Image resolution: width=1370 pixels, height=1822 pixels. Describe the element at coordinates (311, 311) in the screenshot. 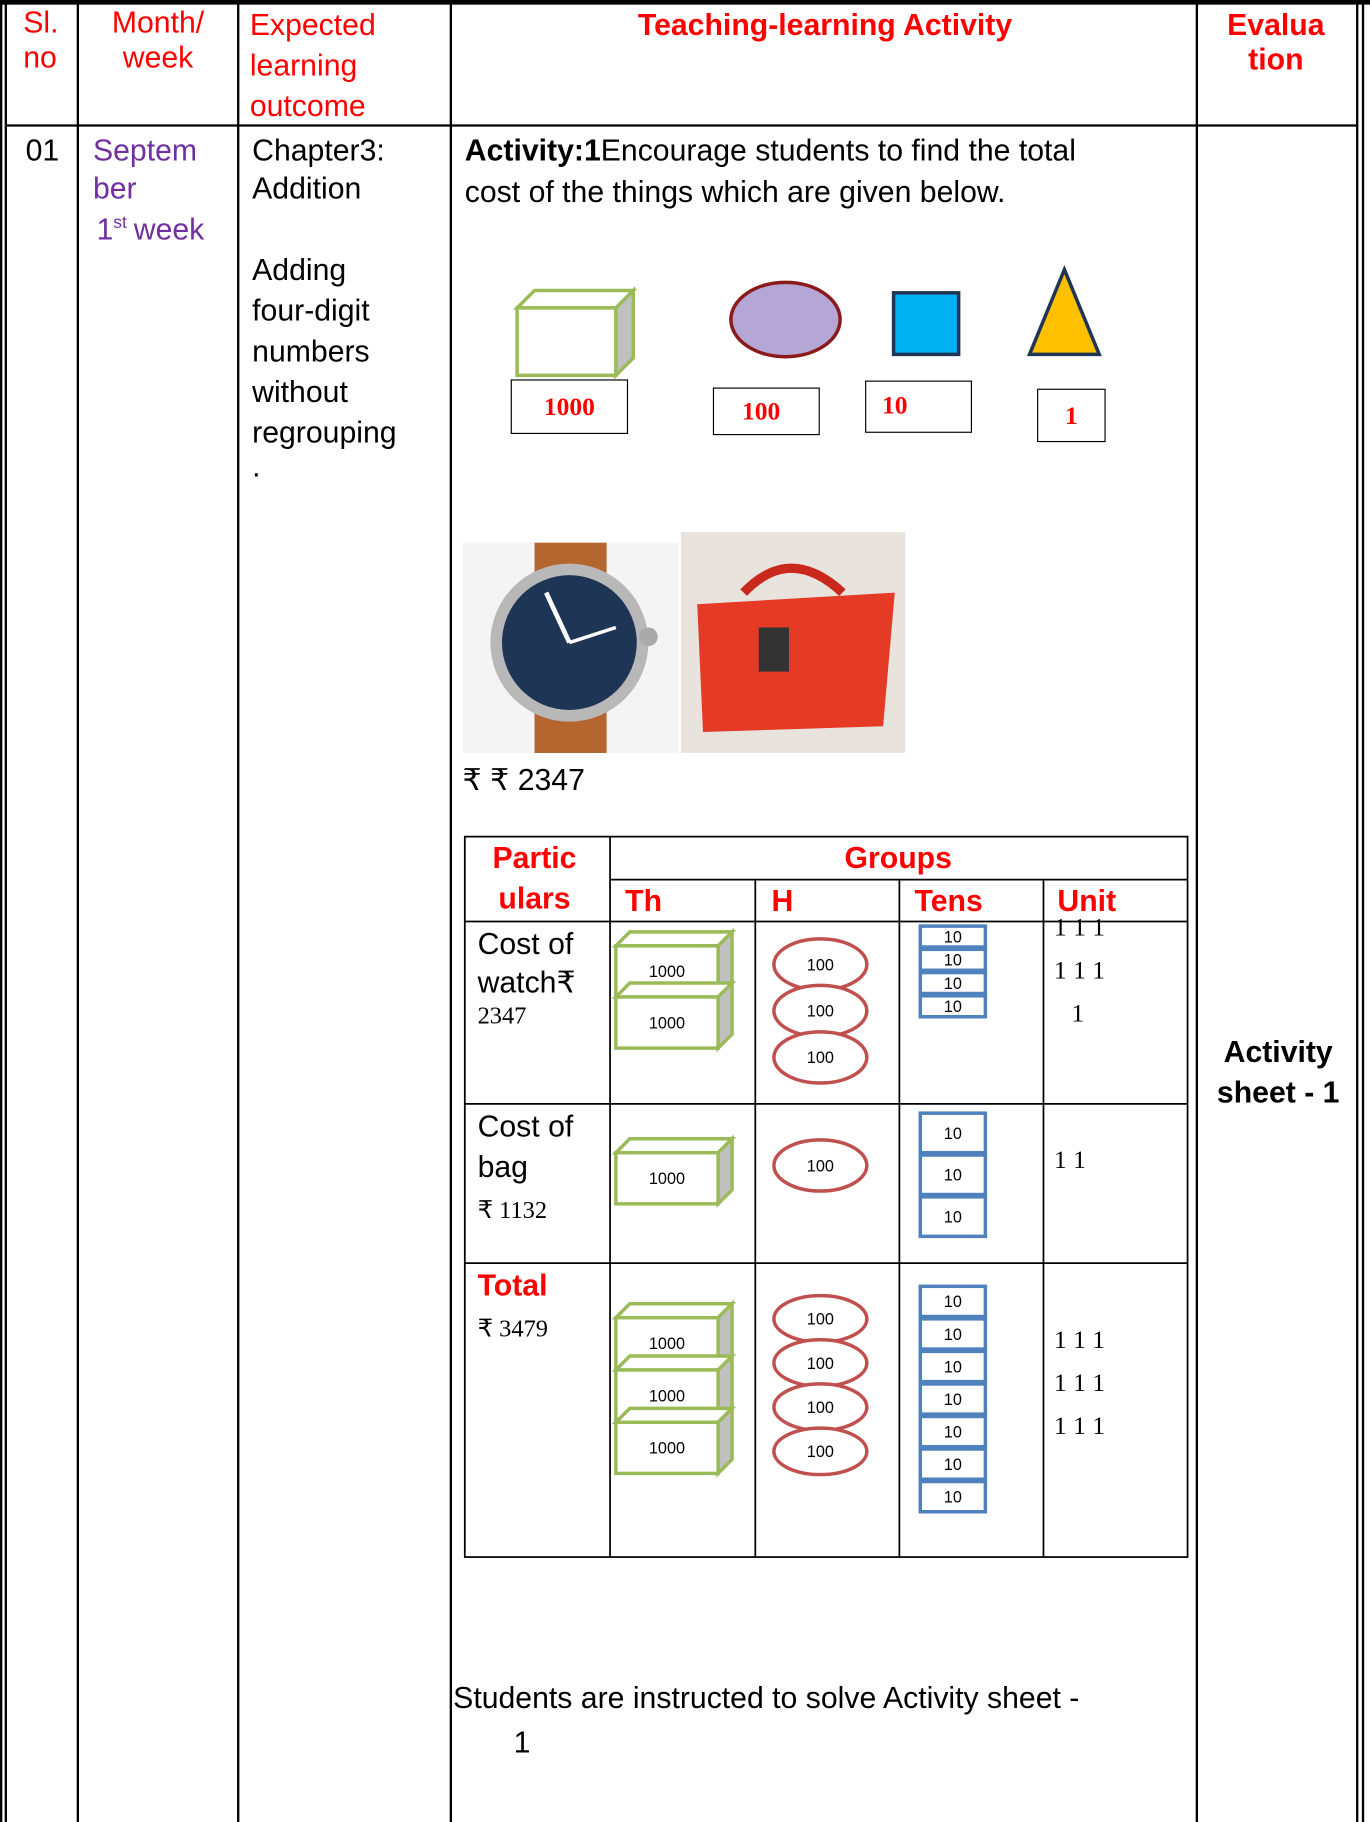

I see `outcome: four-digit` at that location.